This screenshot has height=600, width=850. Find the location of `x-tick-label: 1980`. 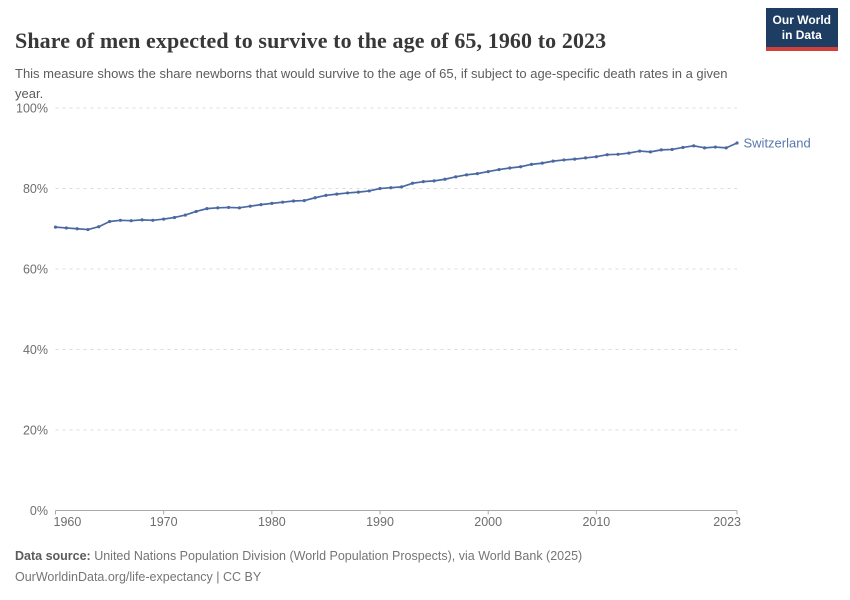

x-tick-label: 1980 is located at coordinates (272, 522).